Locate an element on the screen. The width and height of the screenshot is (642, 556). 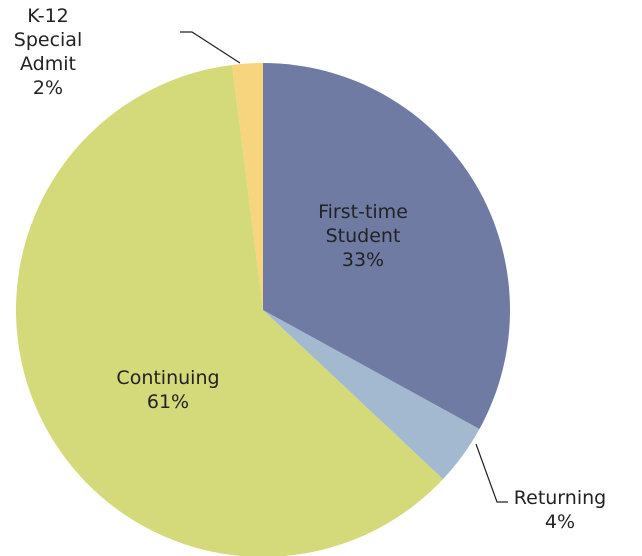
category-label: Continuing is located at coordinates (168, 378).